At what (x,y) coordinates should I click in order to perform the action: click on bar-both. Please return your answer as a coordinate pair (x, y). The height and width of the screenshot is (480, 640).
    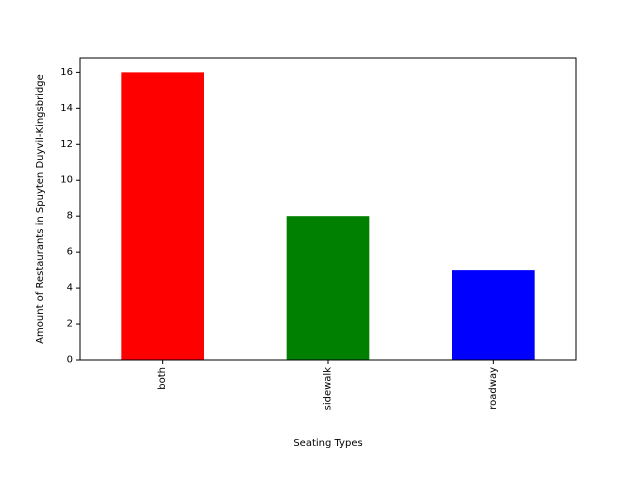
    Looking at the image, I should click on (162, 216).